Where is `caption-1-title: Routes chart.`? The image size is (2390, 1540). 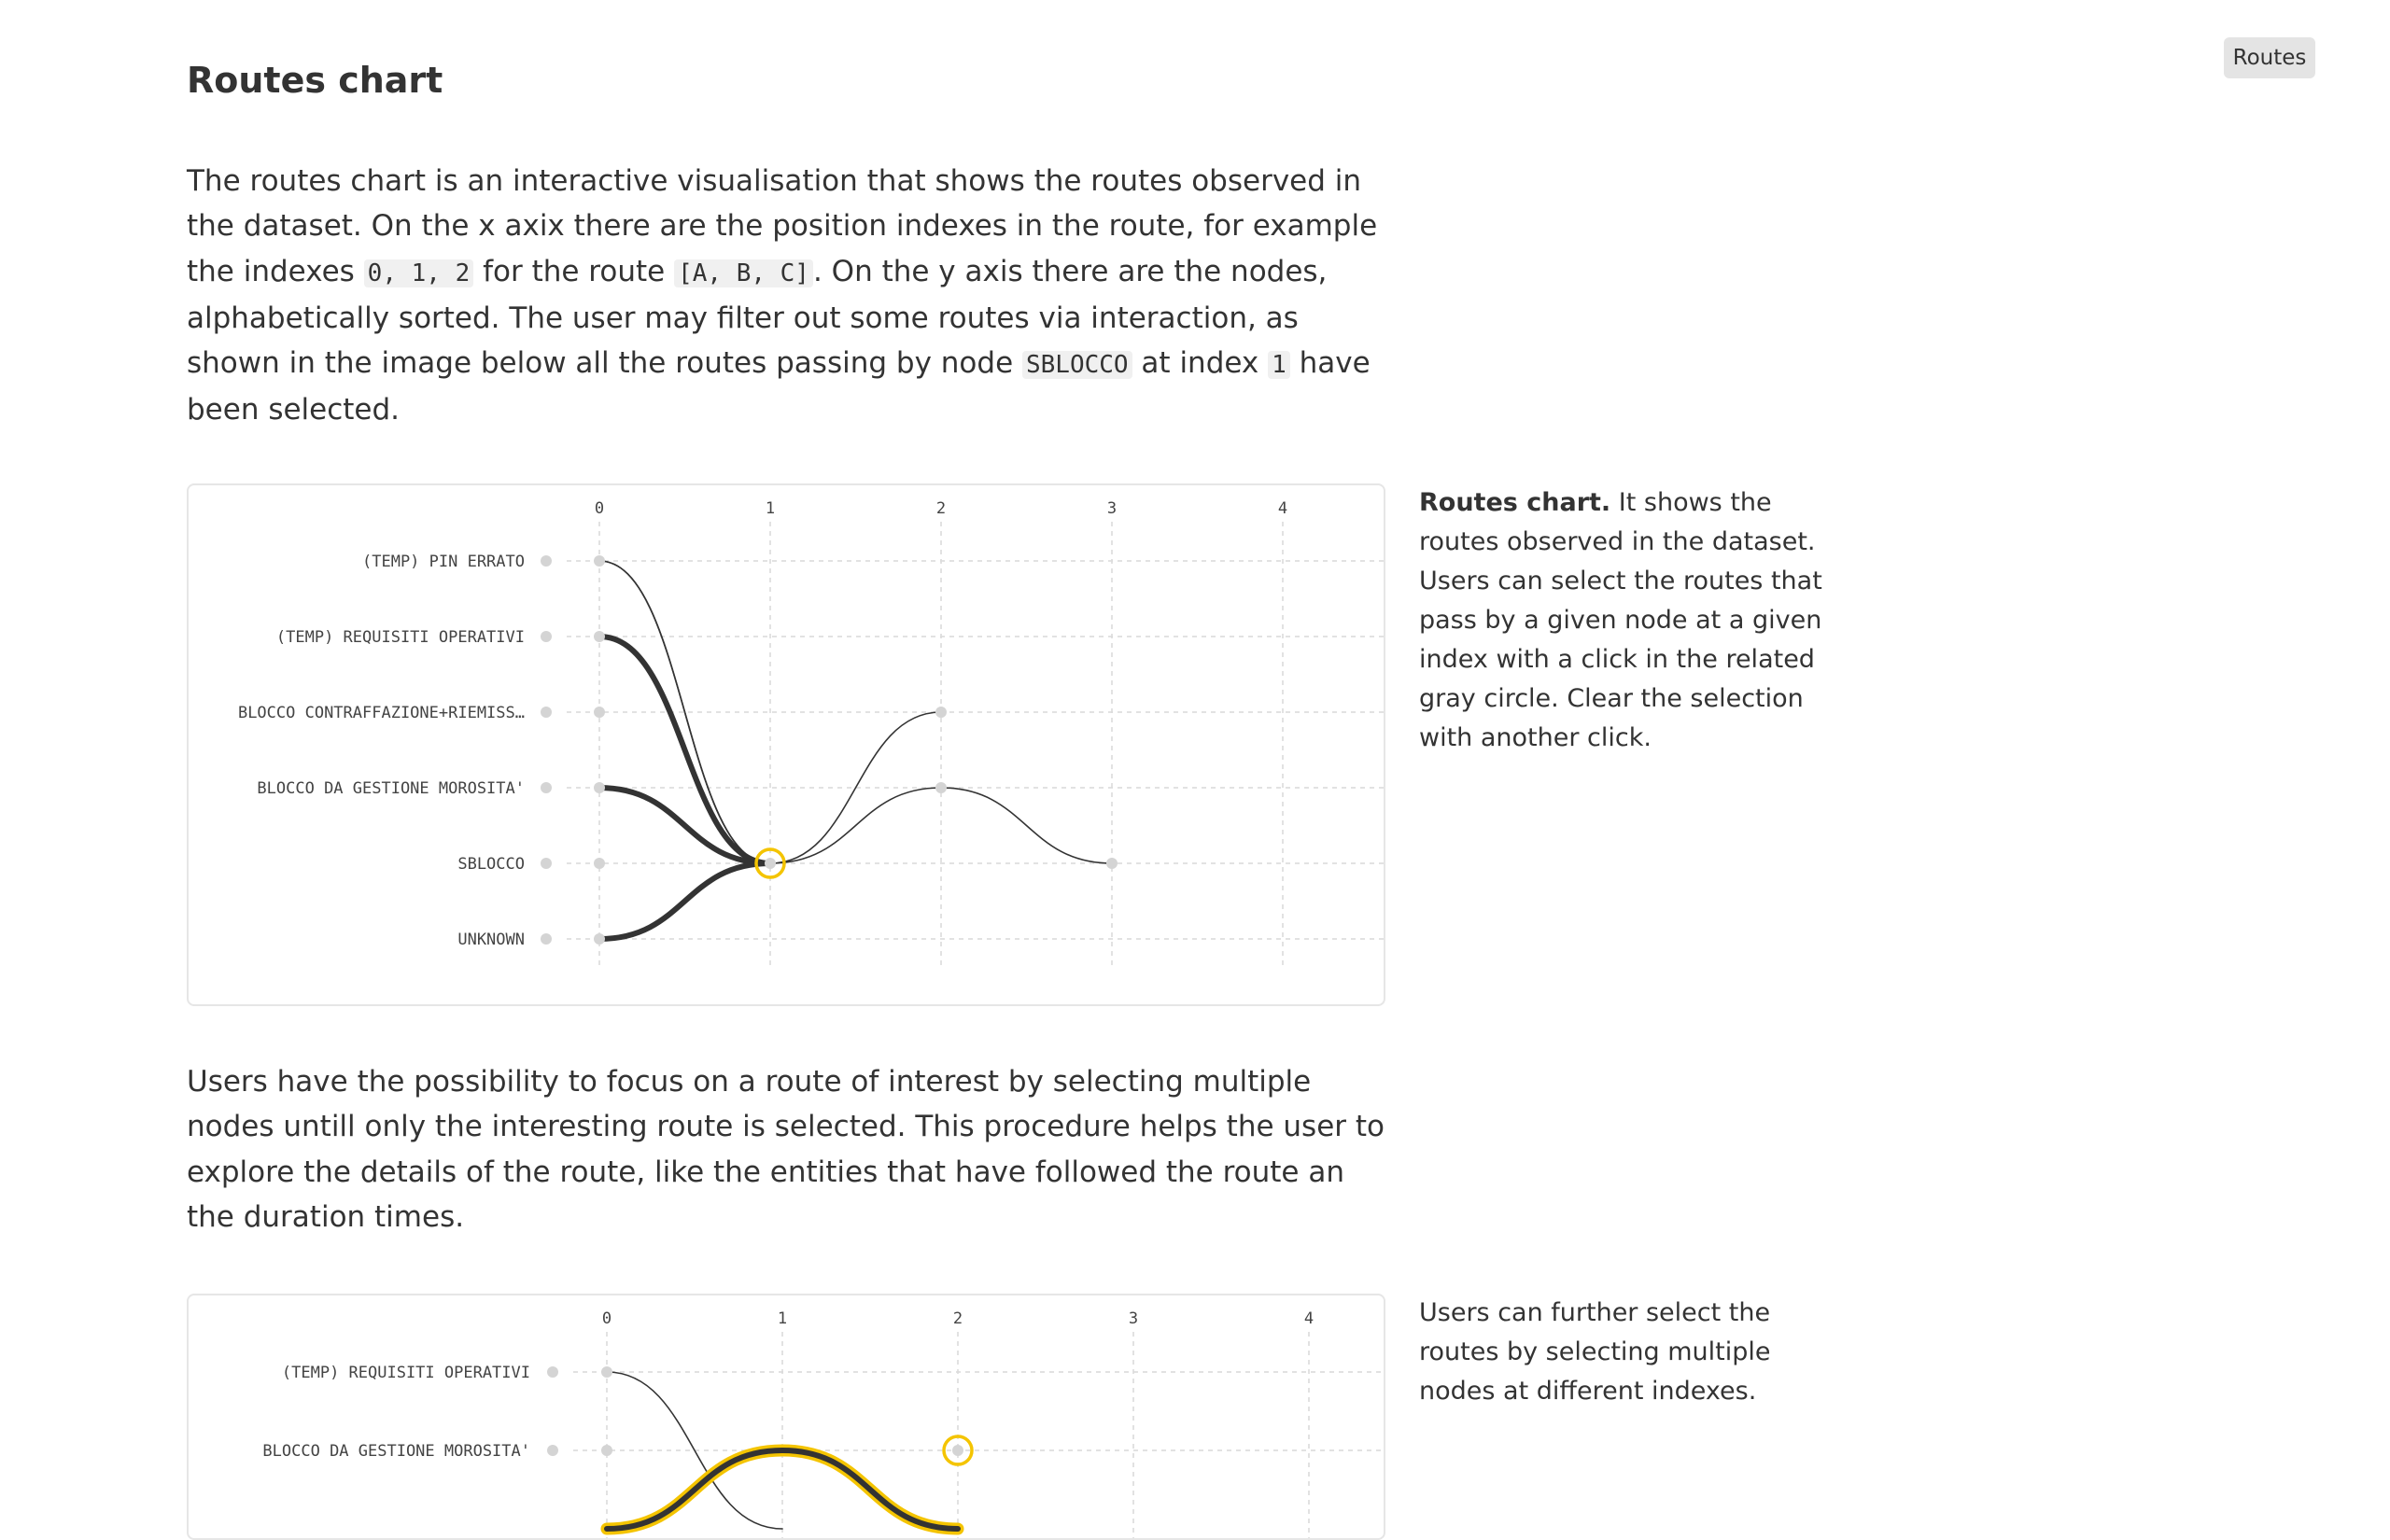 caption-1-title: Routes chart. is located at coordinates (1515, 502).